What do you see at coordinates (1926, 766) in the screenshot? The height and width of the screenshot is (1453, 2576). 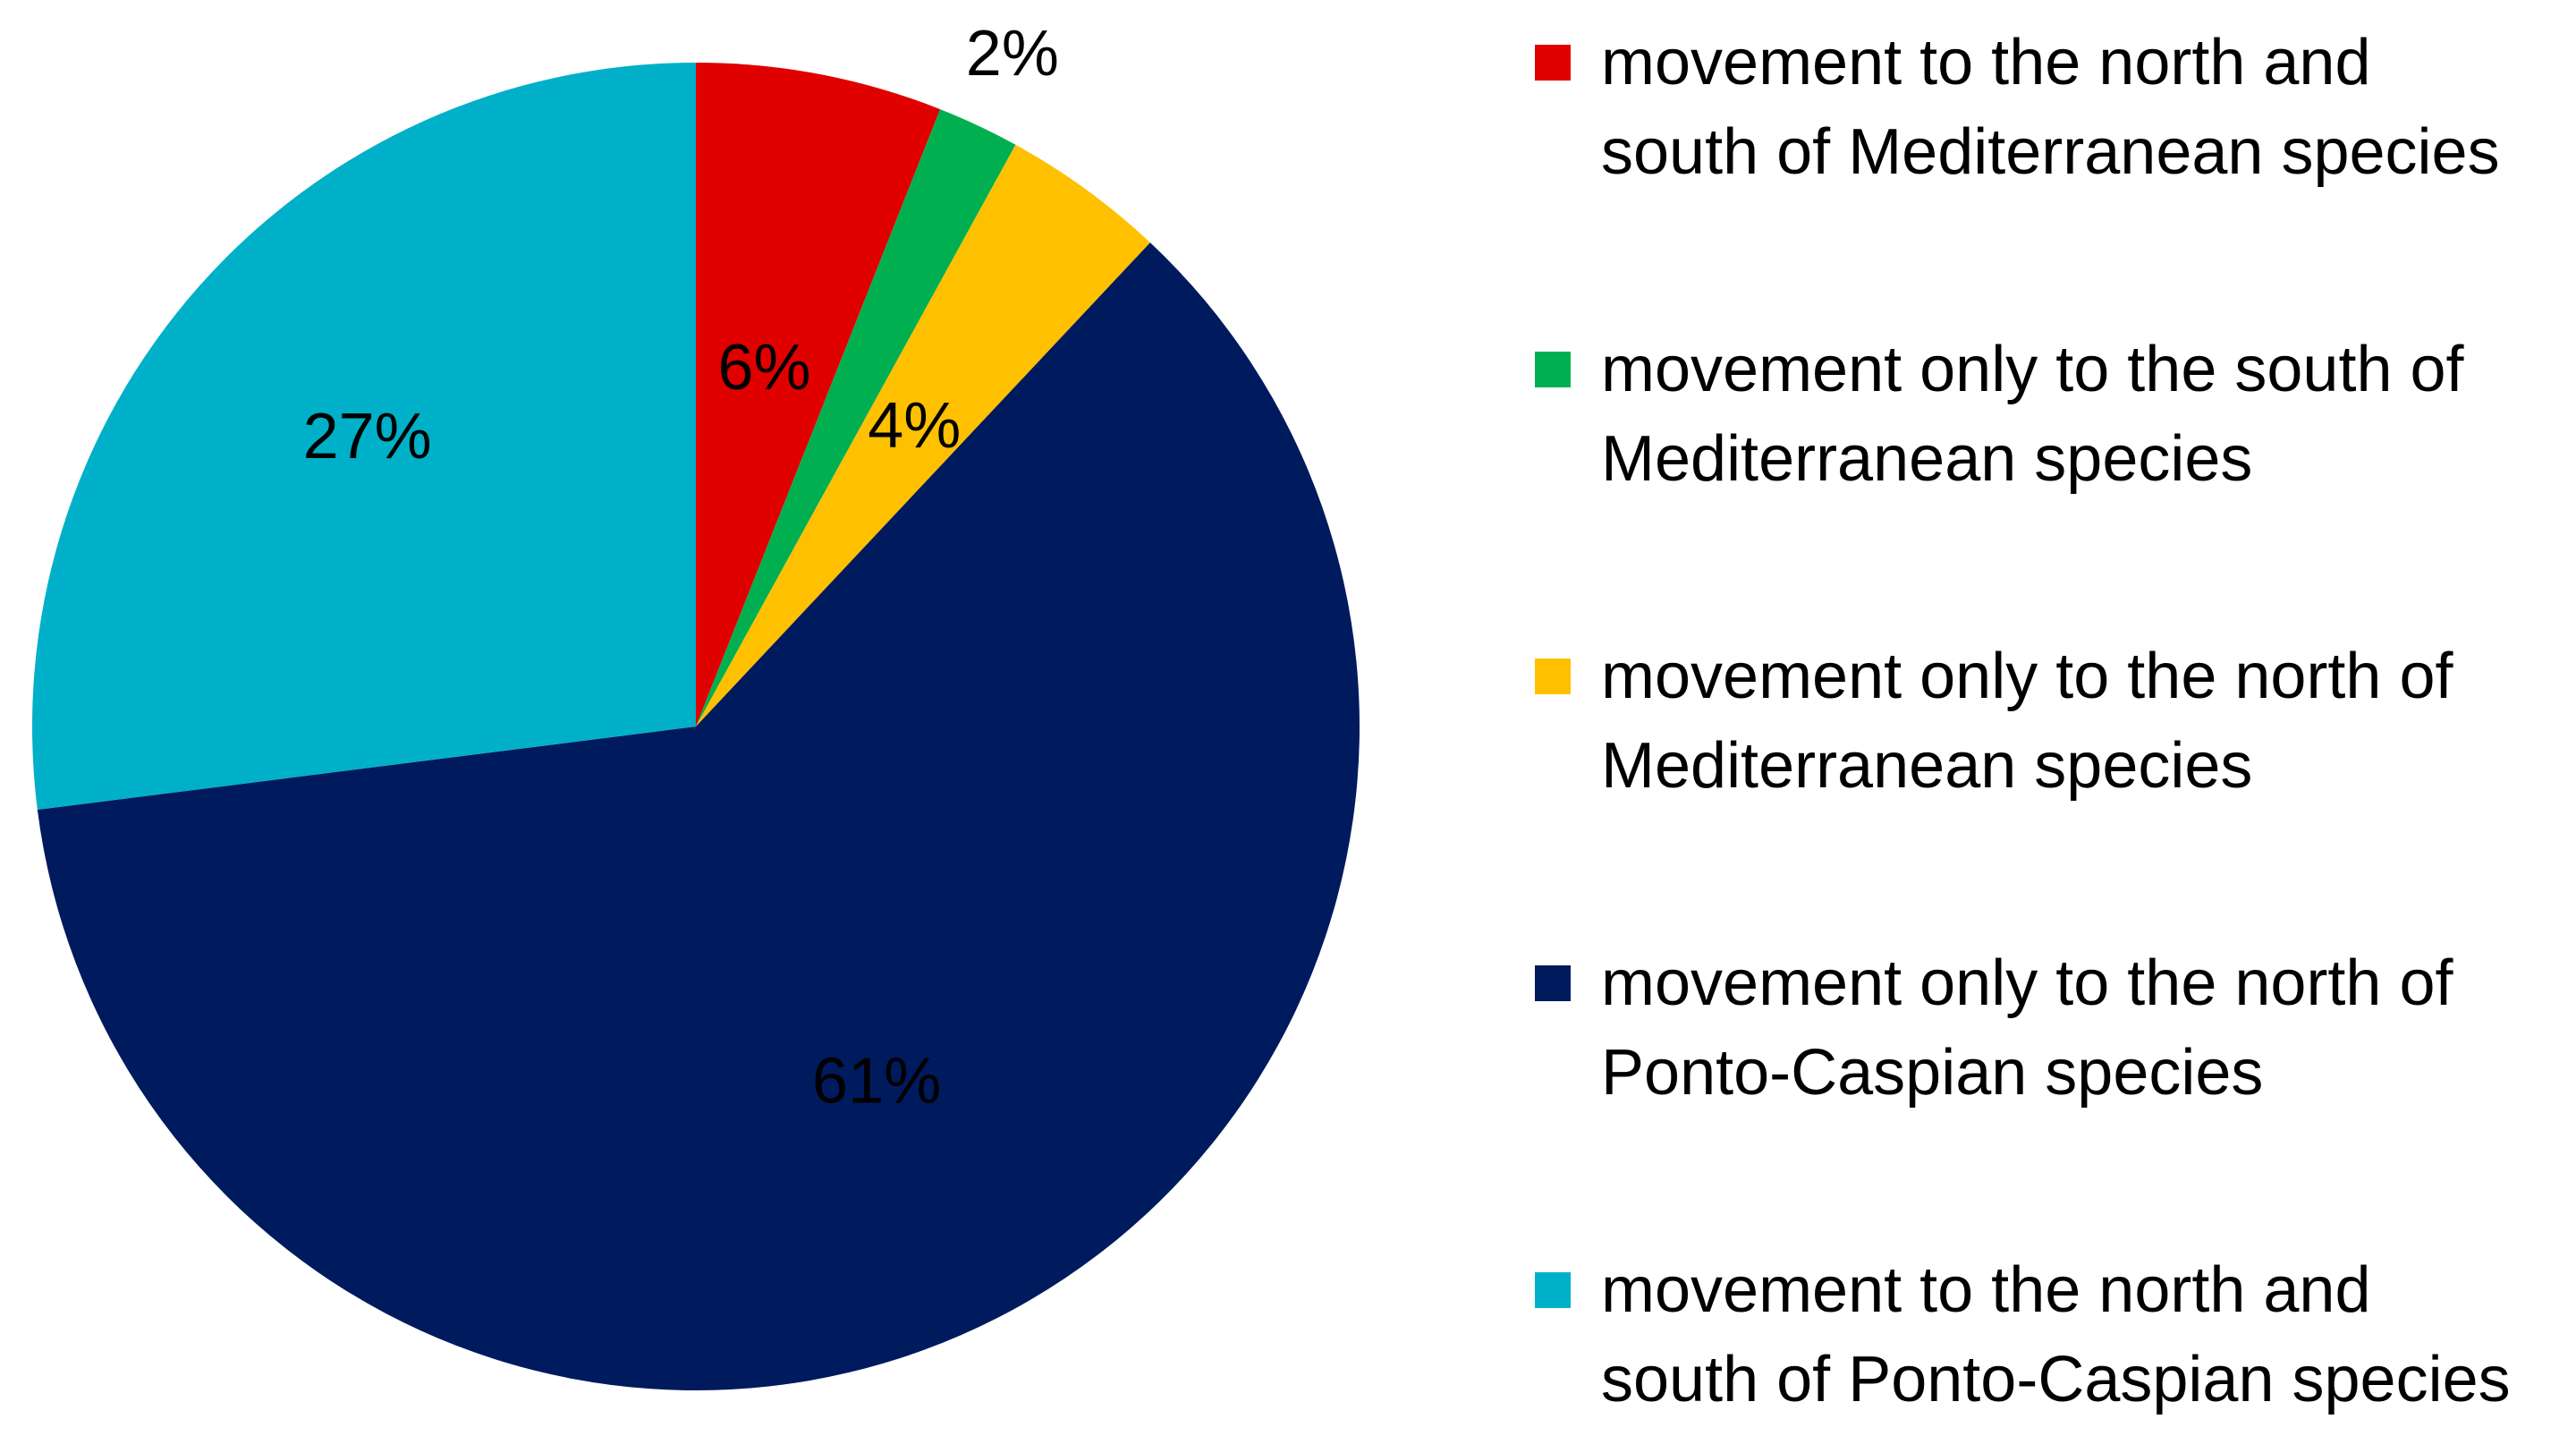 I see `legend-label-3-line-2: Mediterranean species` at bounding box center [1926, 766].